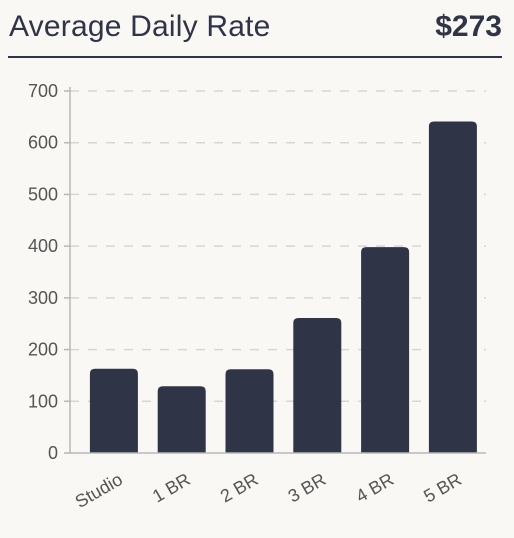 This screenshot has height=538, width=514. I want to click on y-tick-label: 0, so click(53, 453).